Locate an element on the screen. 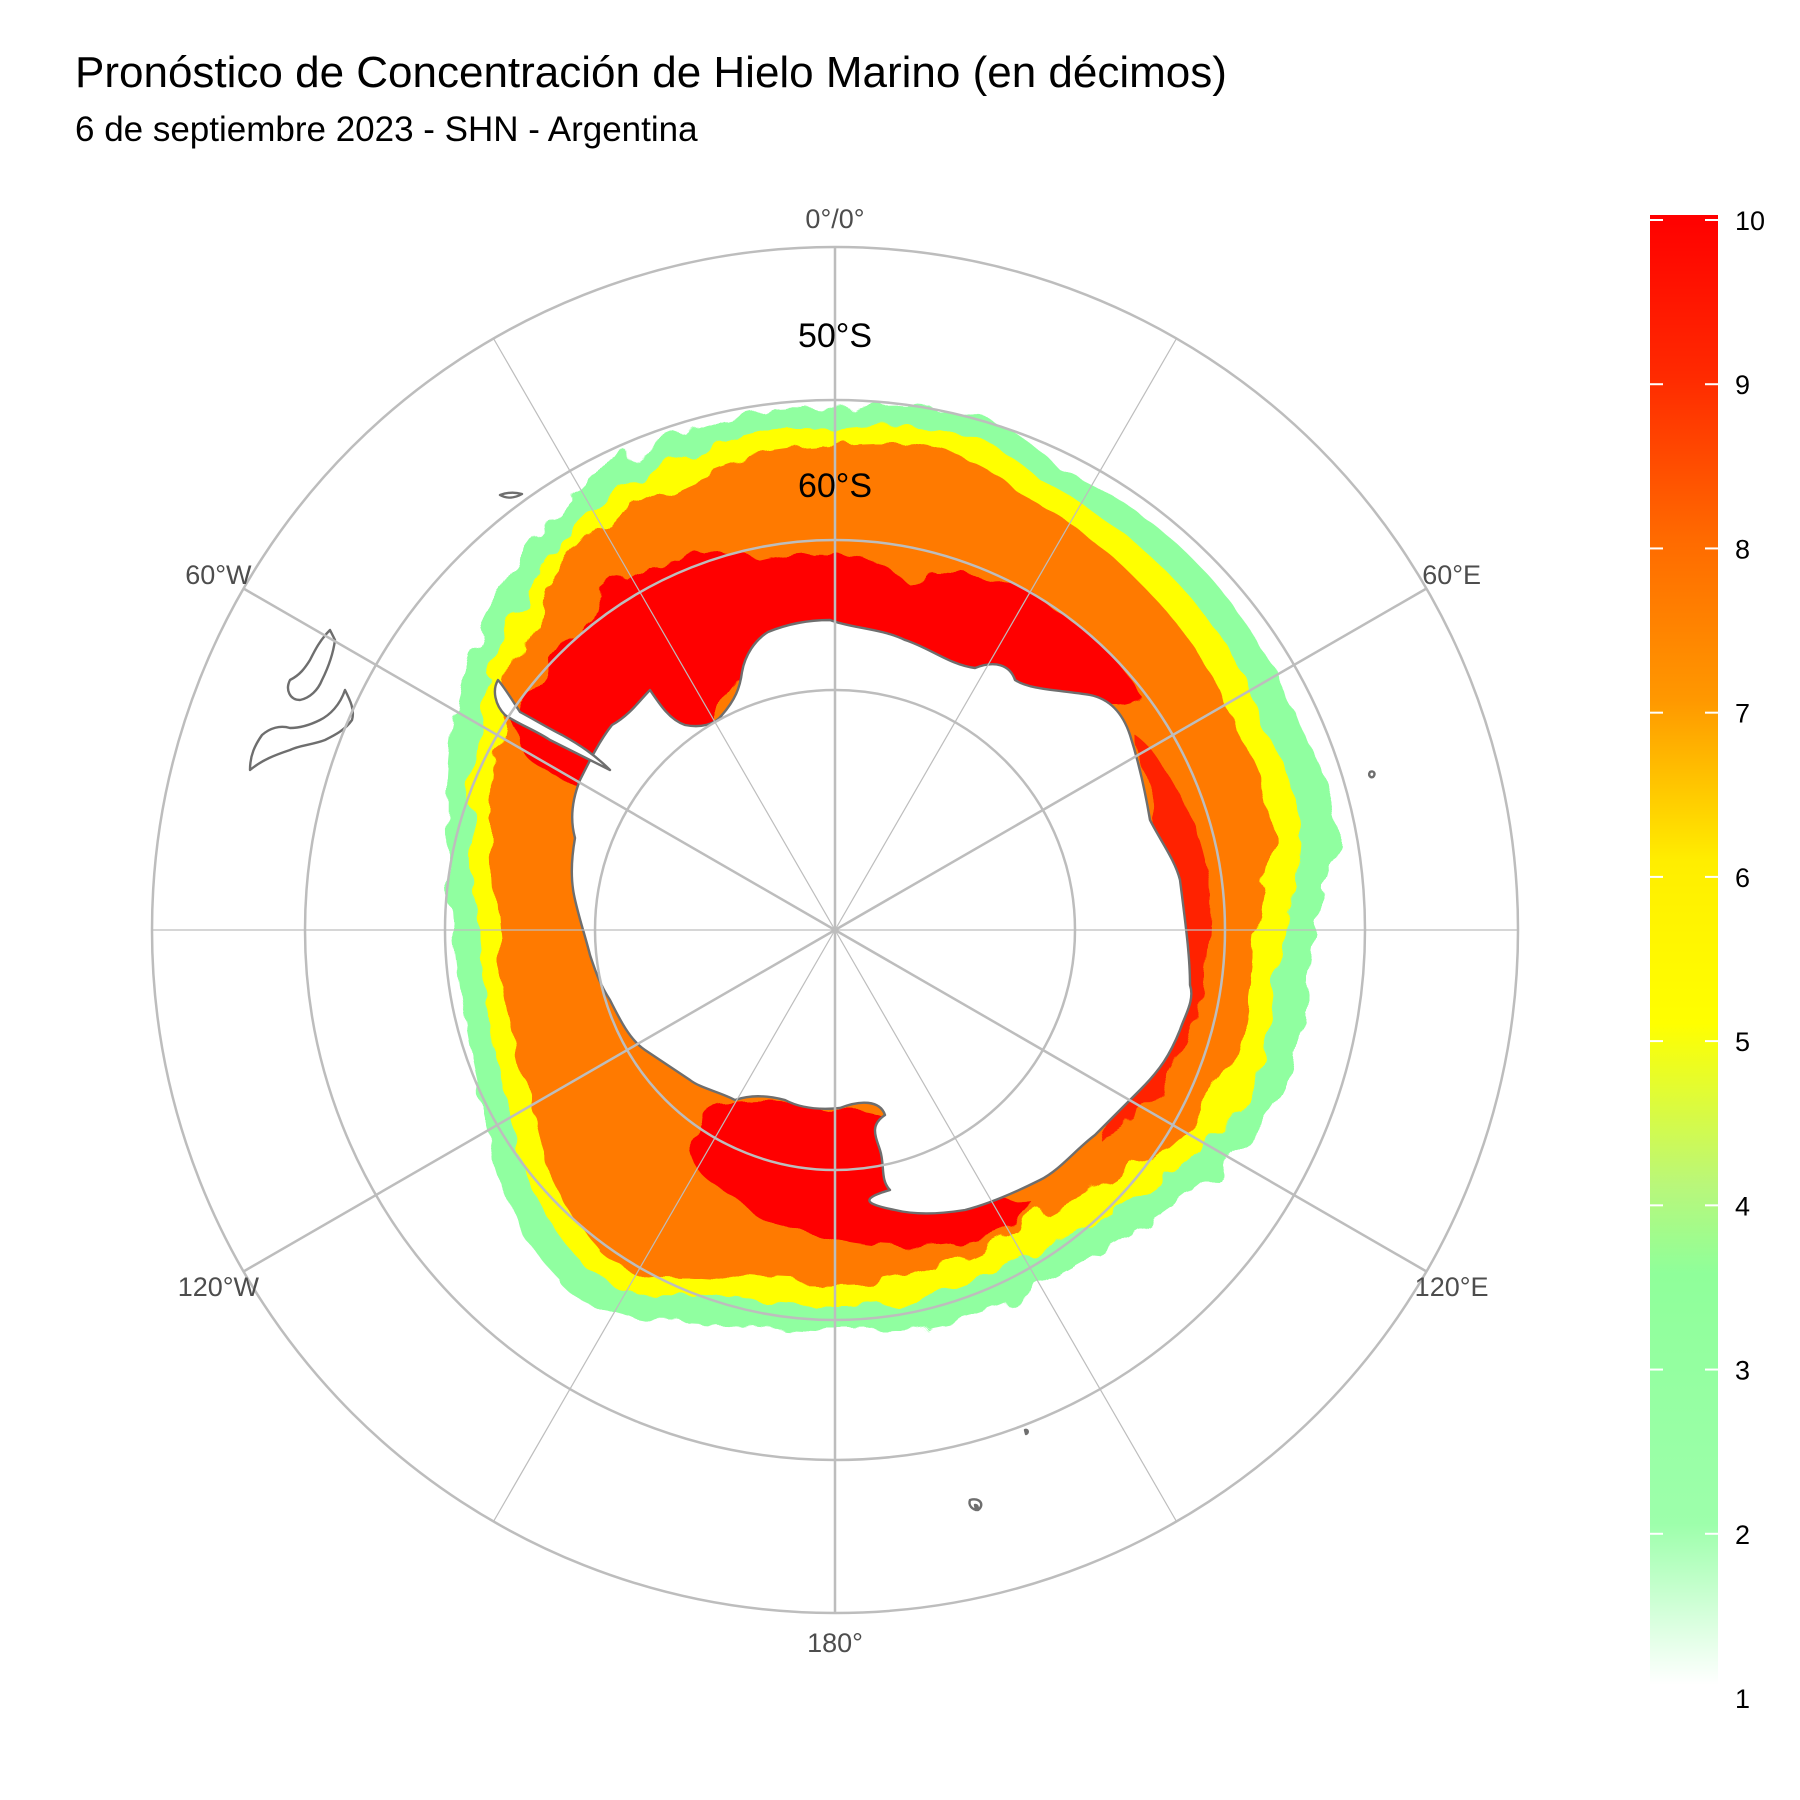 This screenshot has height=1800, width=1800. campbell-island is located at coordinates (975, 1505).